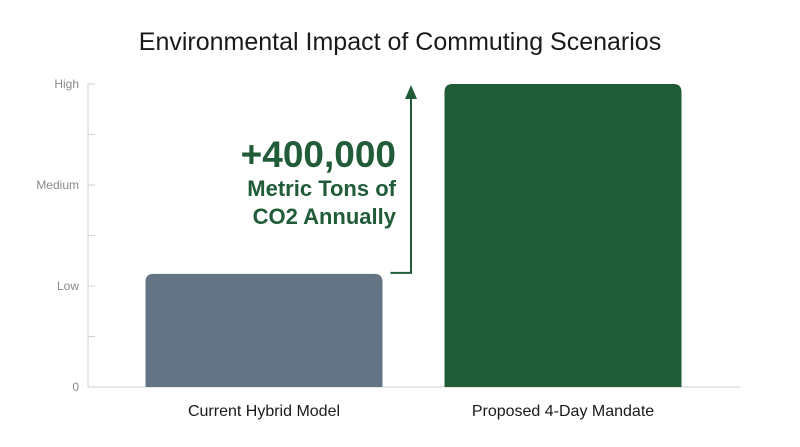  Describe the element at coordinates (75, 387) in the screenshot. I see `y-tick-label: 0` at that location.